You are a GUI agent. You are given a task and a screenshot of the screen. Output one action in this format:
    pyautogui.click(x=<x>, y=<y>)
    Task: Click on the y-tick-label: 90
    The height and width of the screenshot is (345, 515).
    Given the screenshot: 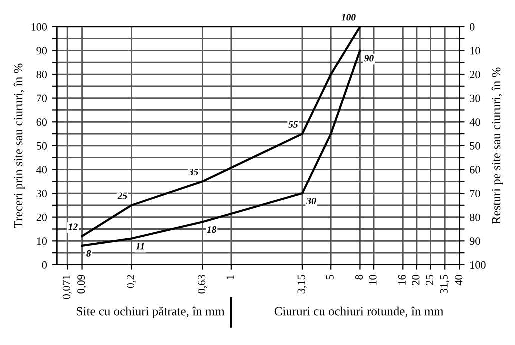 What is the action you would take?
    pyautogui.click(x=42, y=51)
    